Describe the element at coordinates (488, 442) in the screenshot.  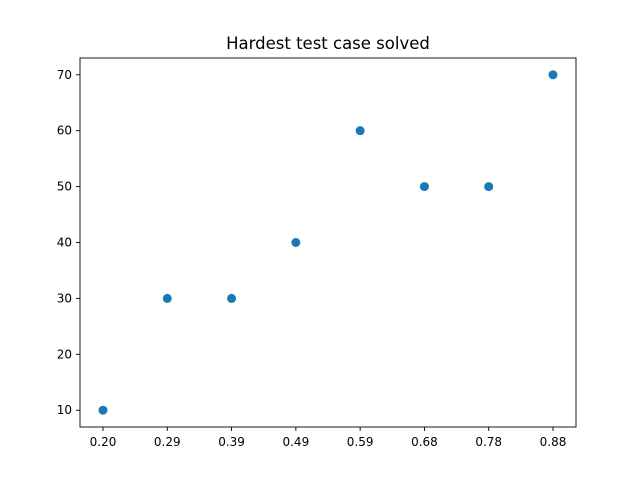
I see `x-tick-label: 0.78` at that location.